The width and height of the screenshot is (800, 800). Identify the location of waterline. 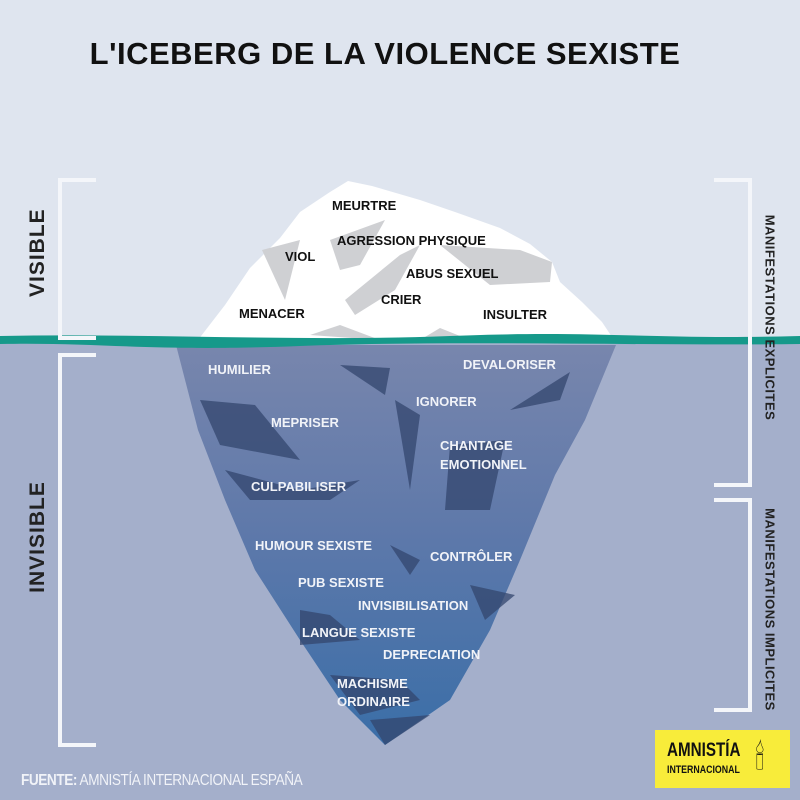
(400, 341).